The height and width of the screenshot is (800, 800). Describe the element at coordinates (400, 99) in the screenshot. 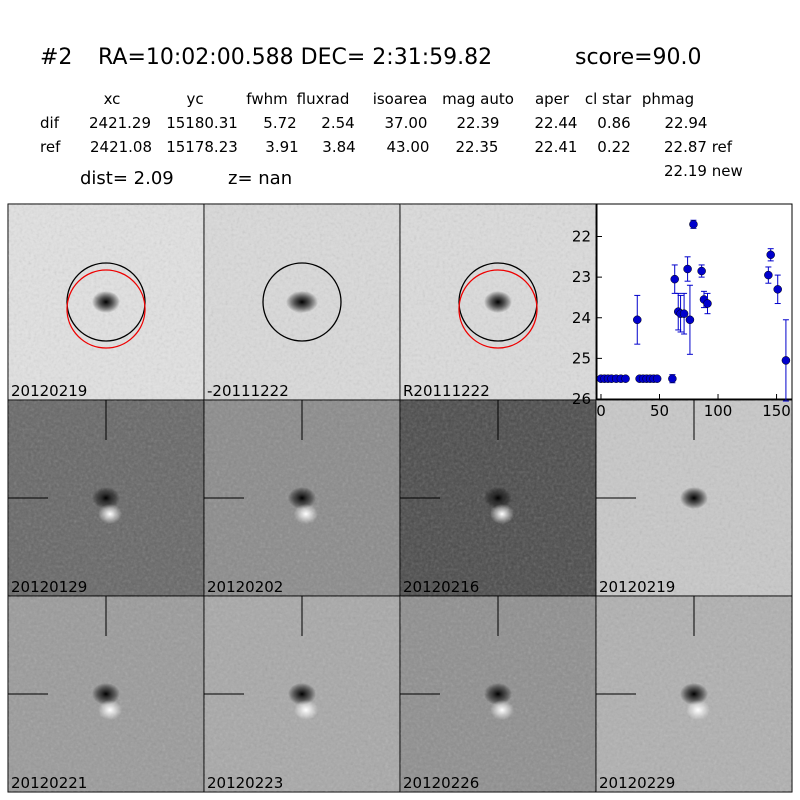

I see `column-header: isoarea` at that location.